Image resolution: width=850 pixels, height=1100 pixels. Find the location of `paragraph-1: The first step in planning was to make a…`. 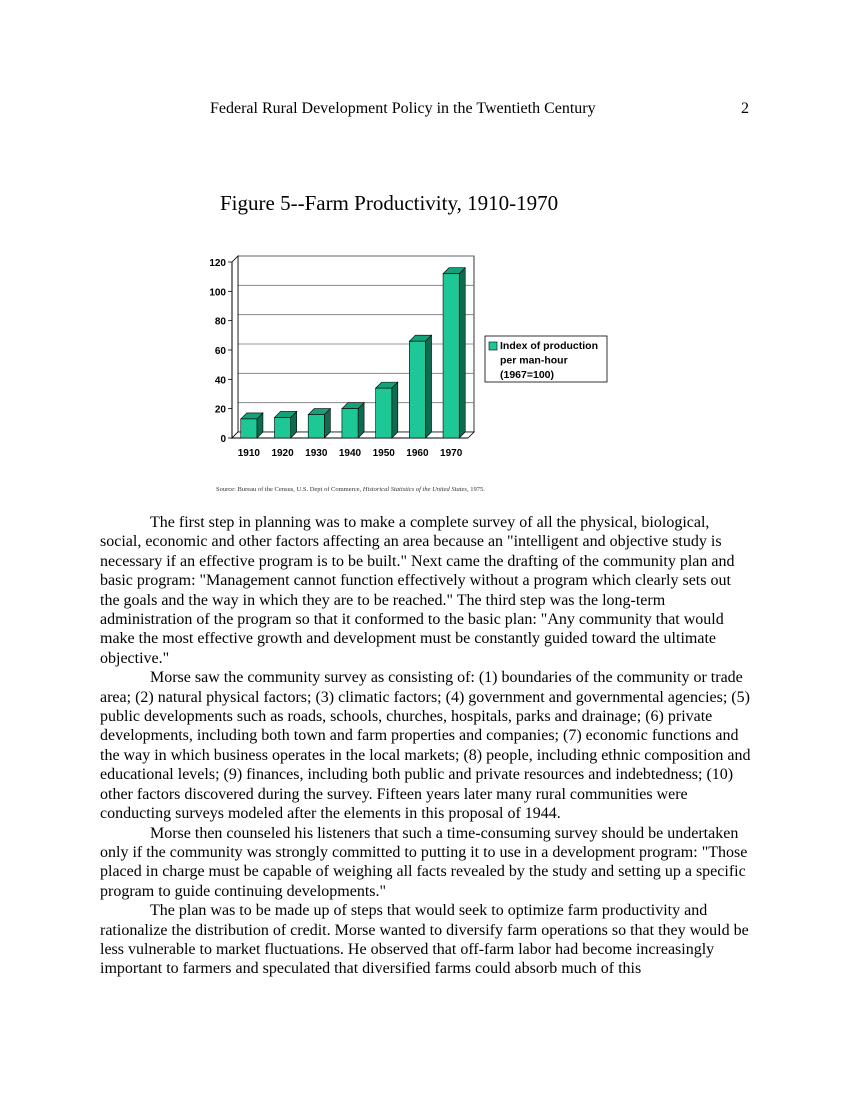

paragraph-1: The first step in planning was to make a… is located at coordinates (417, 590).